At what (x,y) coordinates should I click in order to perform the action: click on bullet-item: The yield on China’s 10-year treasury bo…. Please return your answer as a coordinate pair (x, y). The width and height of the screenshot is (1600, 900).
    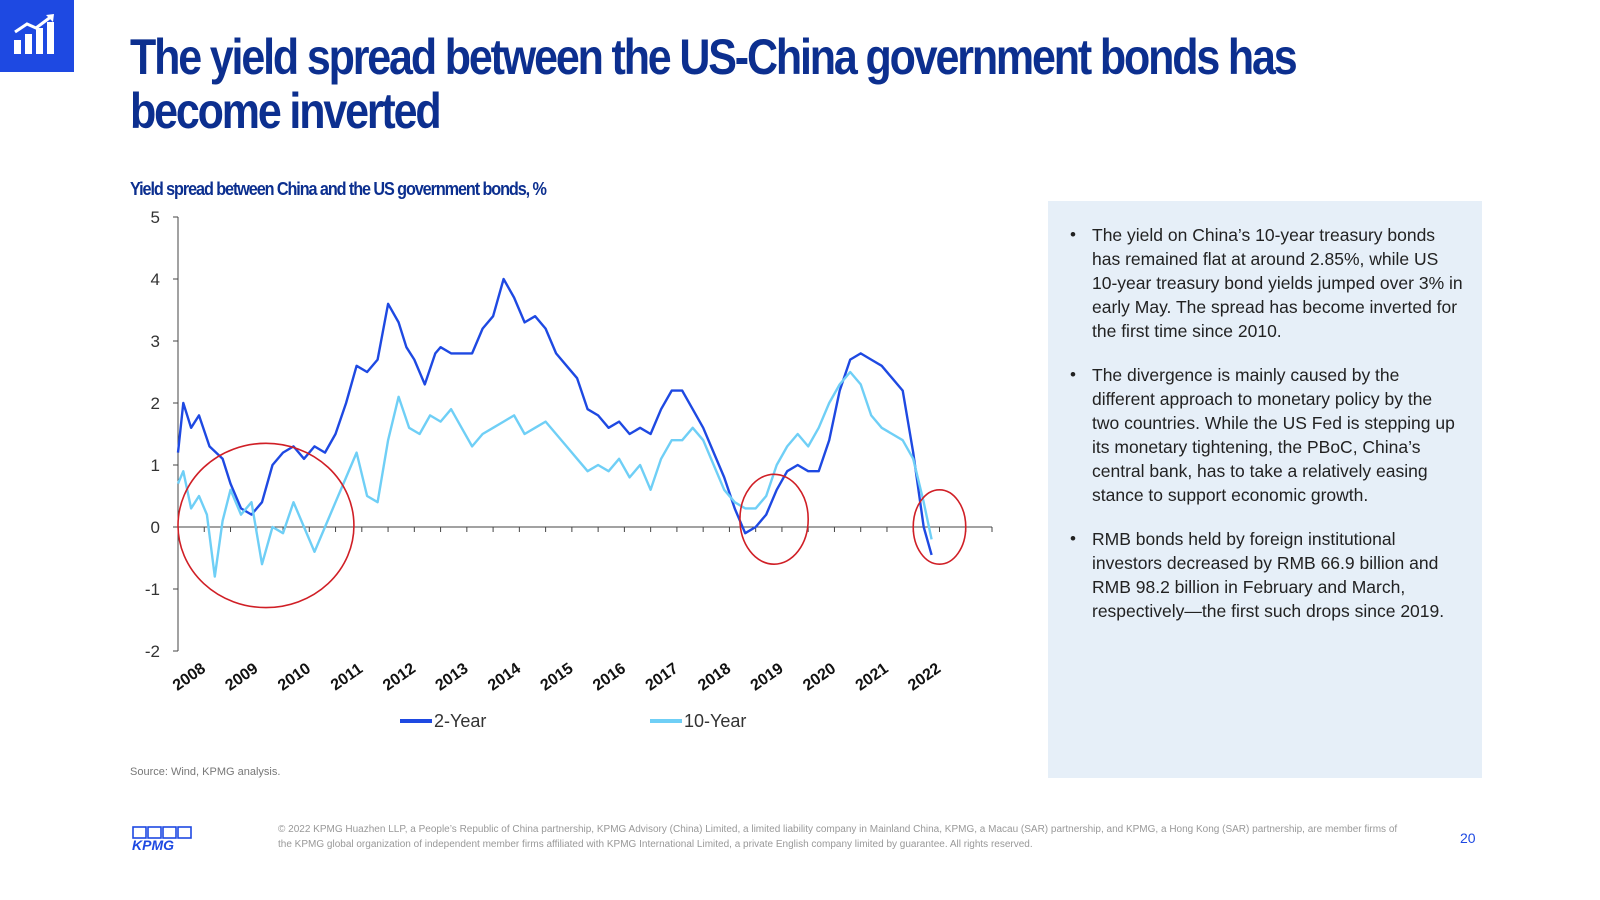
    Looking at the image, I should click on (1267, 283).